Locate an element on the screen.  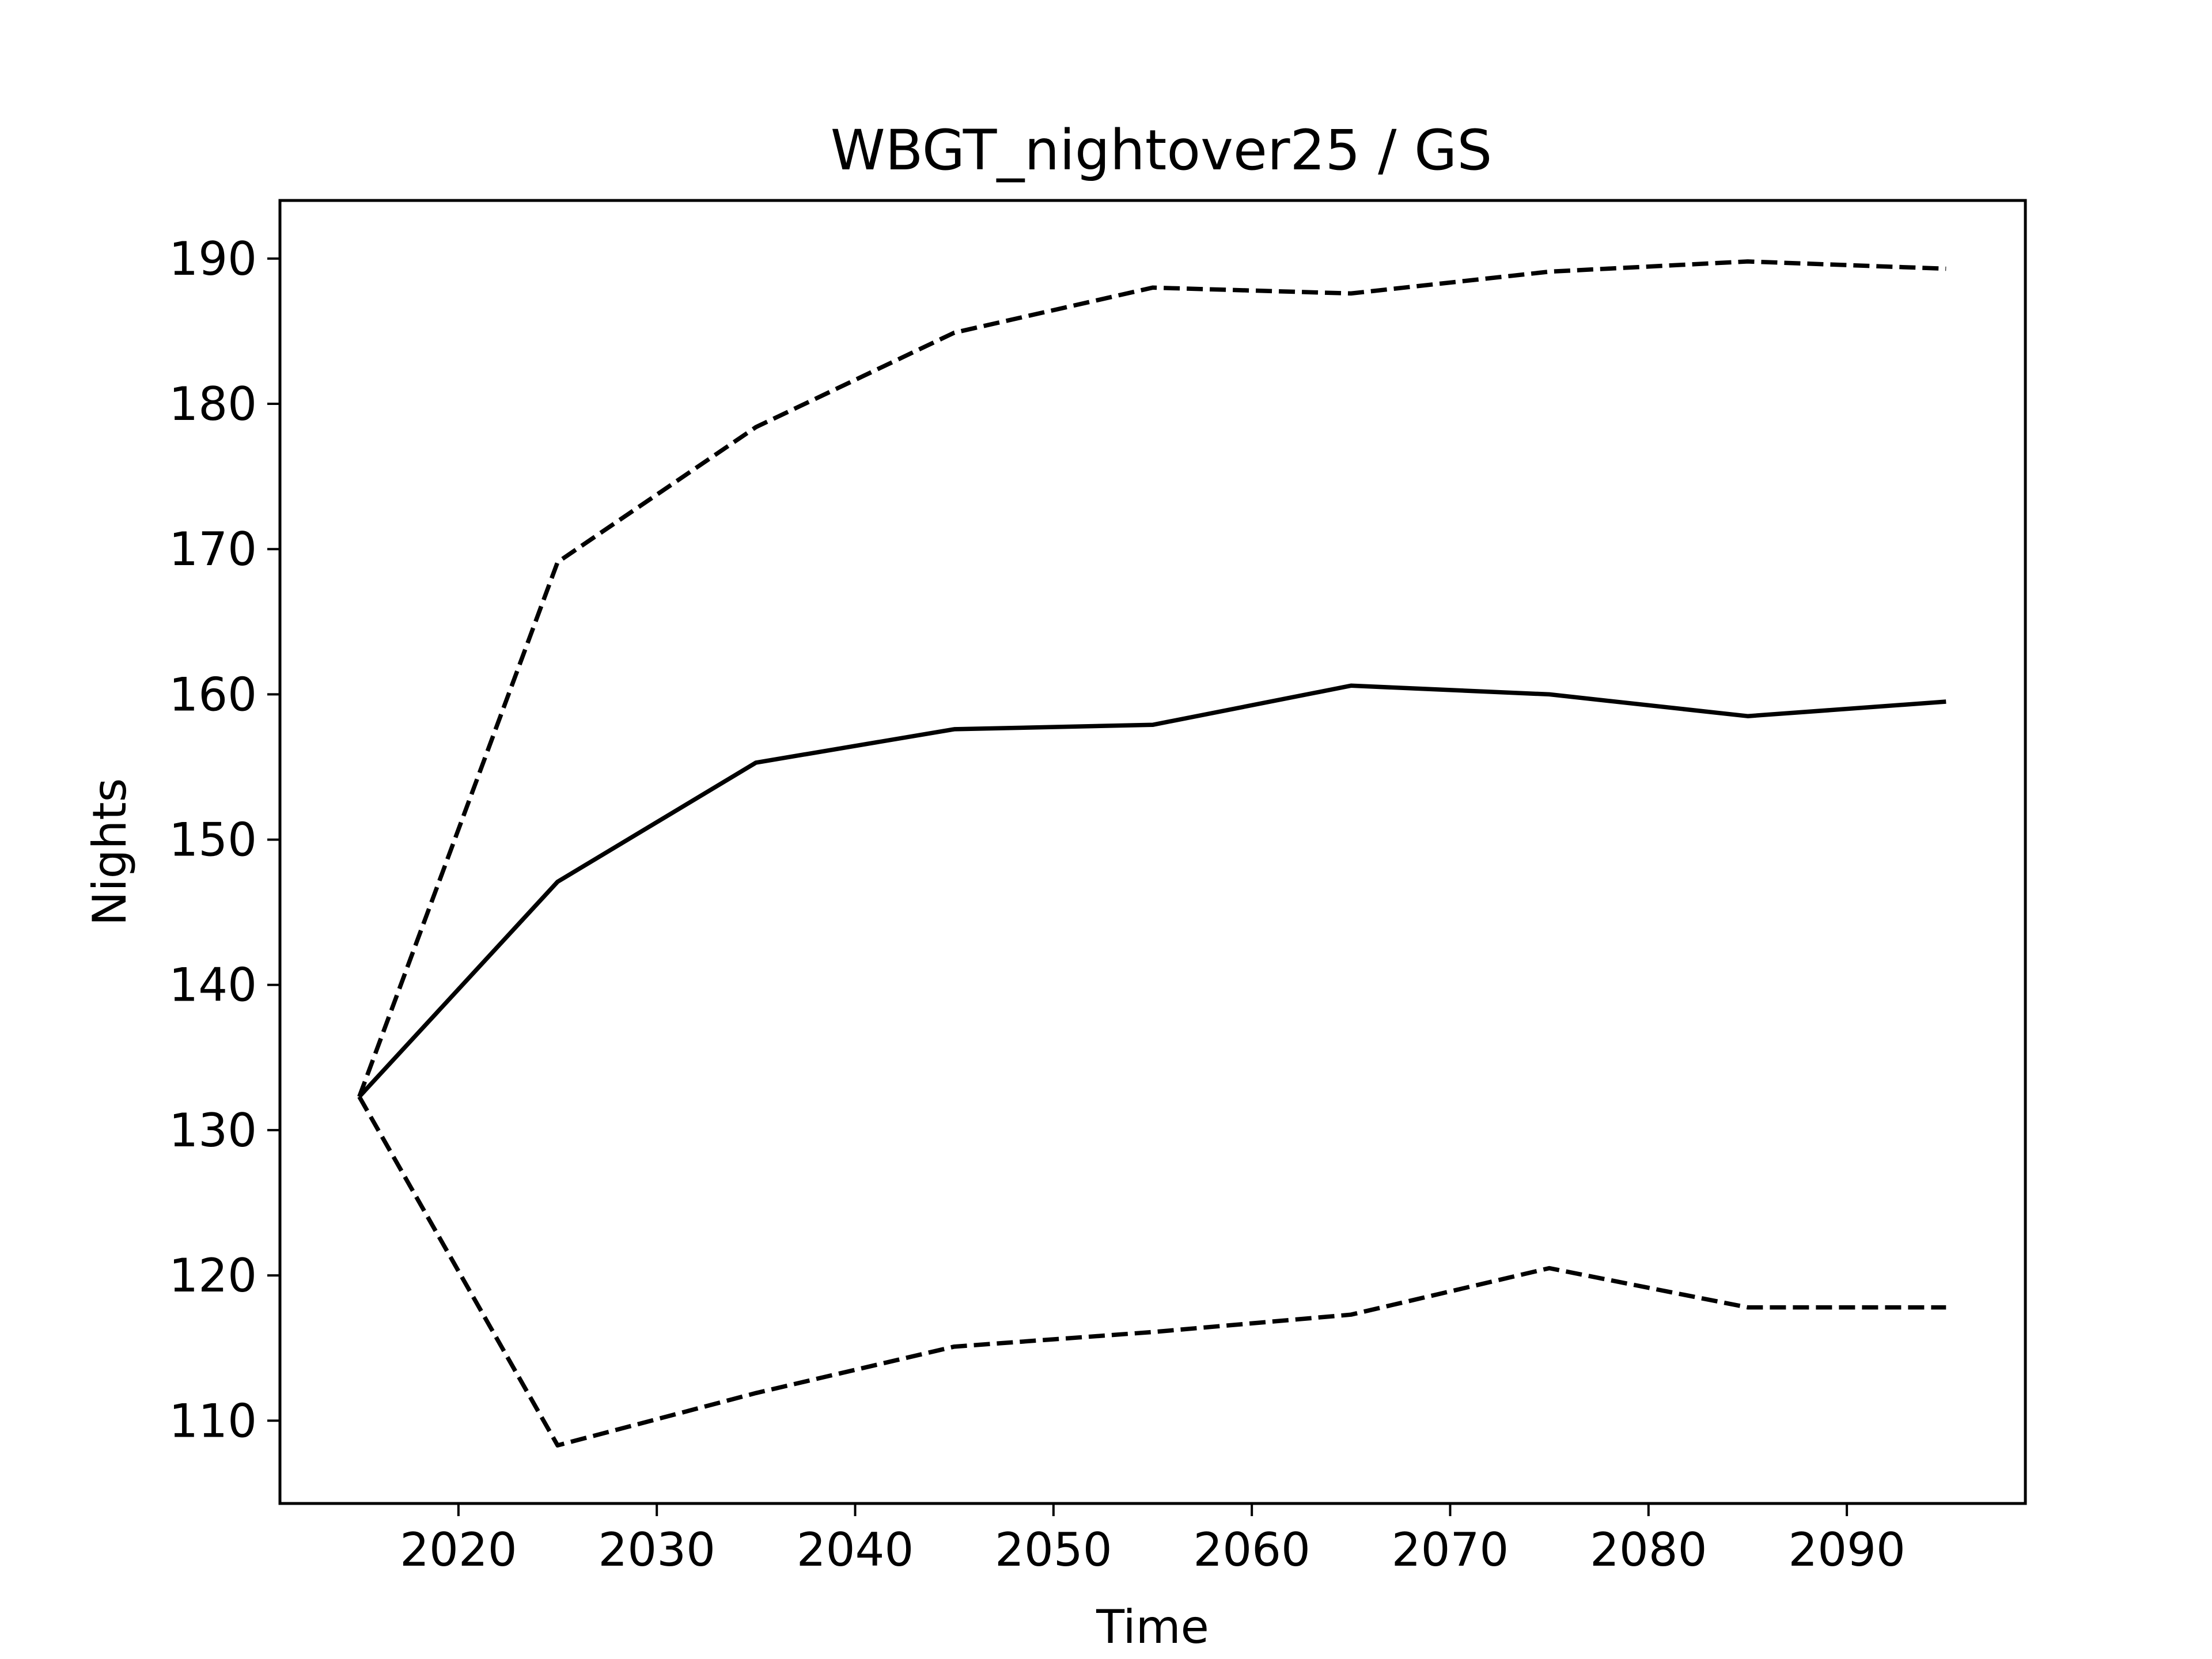
chart-title: WBGT_nightover25 / GS is located at coordinates (1162, 150).